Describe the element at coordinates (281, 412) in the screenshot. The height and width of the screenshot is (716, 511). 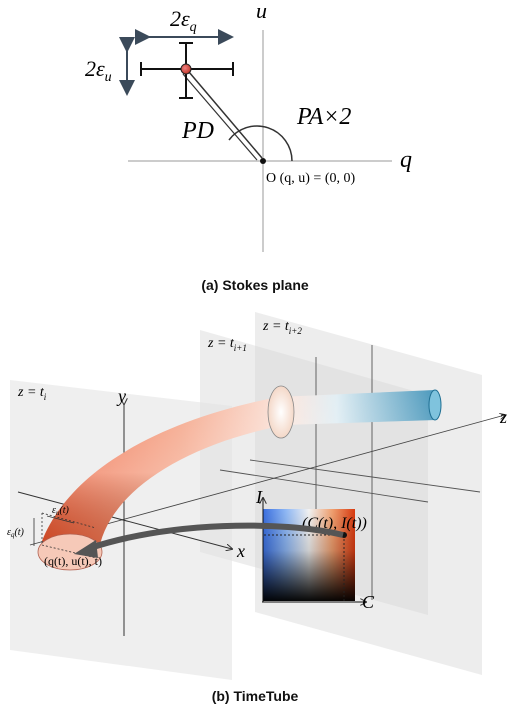
I see `tube-cross-section` at that location.